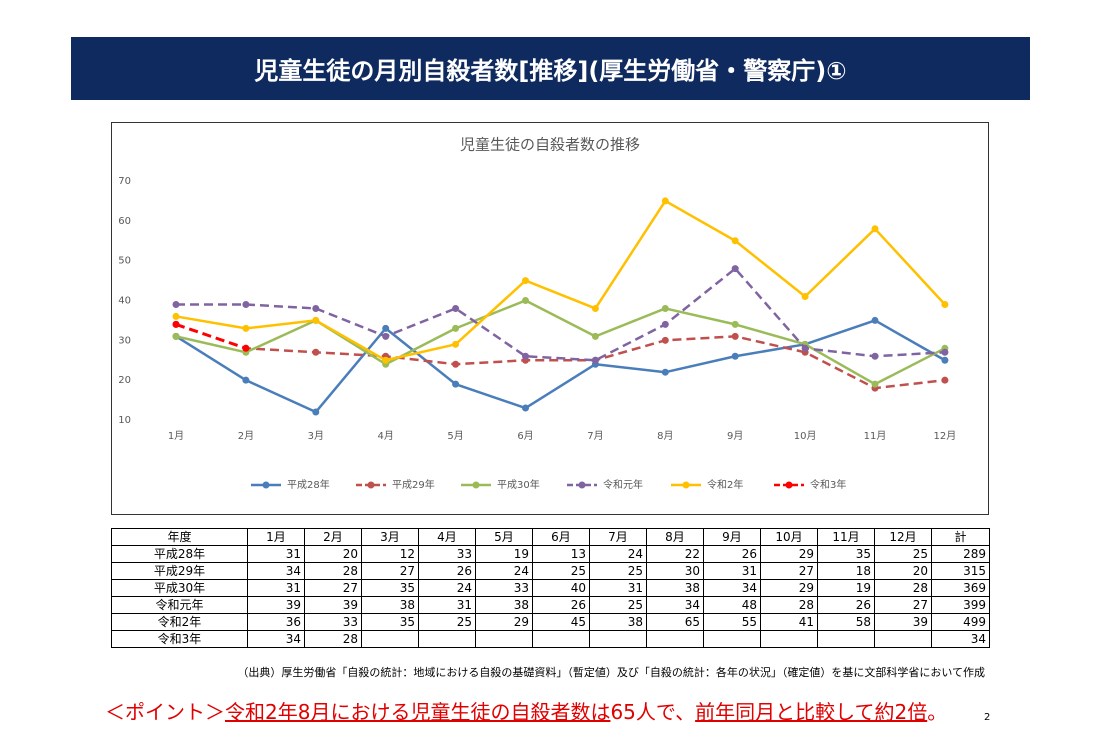 Image resolution: width=1101 pixels, height=752 pixels. What do you see at coordinates (653, 712) in the screenshot?
I see `point-segment: 65人で、` at bounding box center [653, 712].